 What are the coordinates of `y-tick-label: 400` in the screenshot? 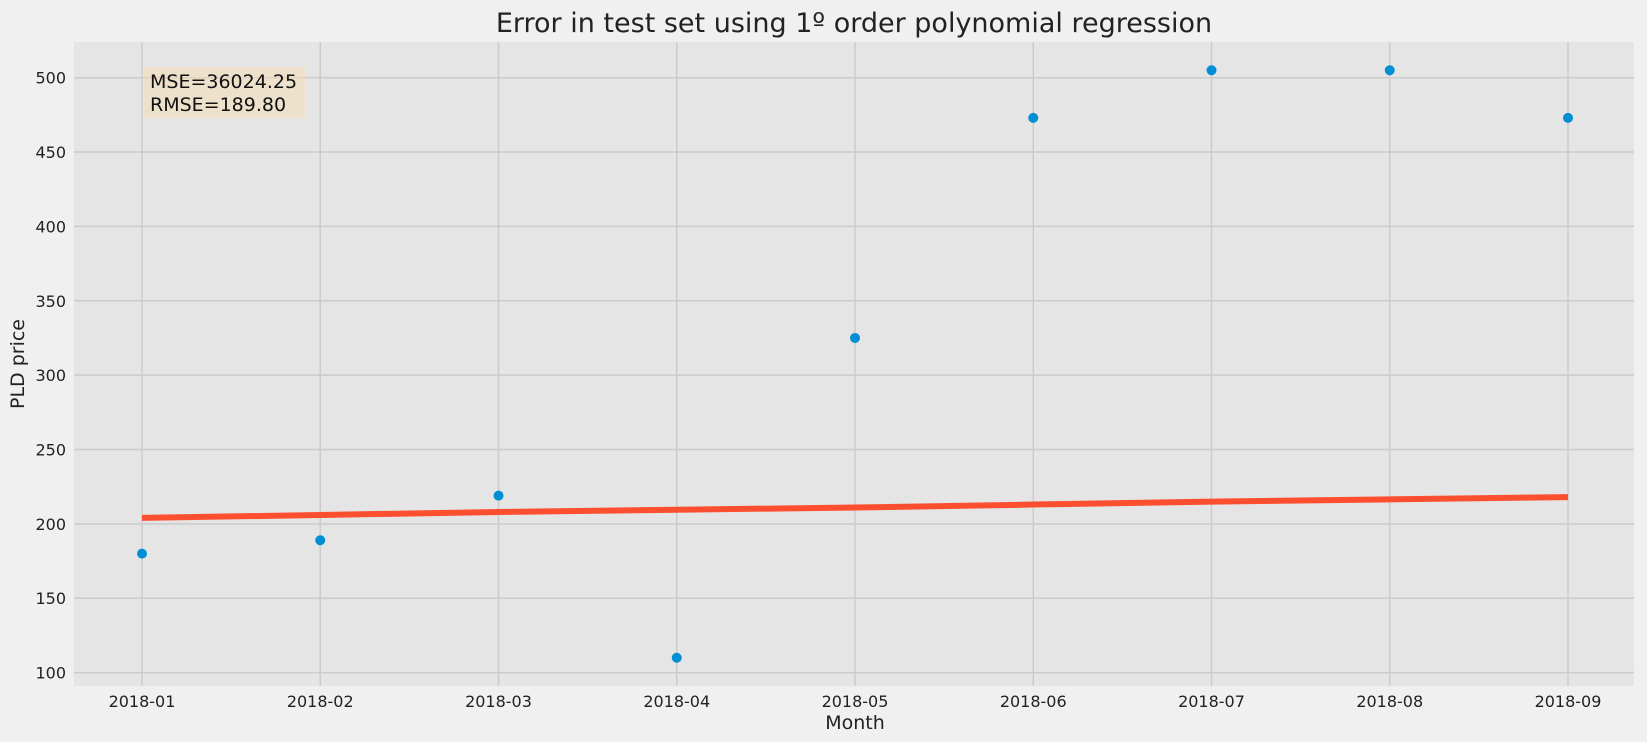 It's located at (50, 226).